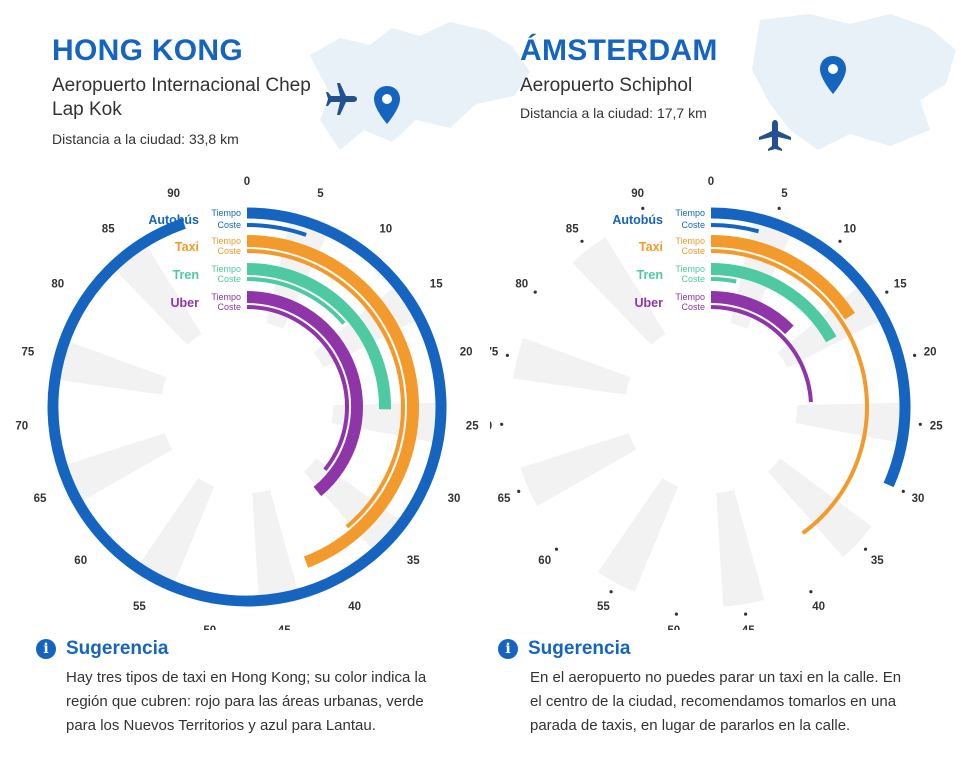 The width and height of the screenshot is (980, 772). Describe the element at coordinates (420, 86) in the screenshot. I see `hong-kong-map-icon` at that location.